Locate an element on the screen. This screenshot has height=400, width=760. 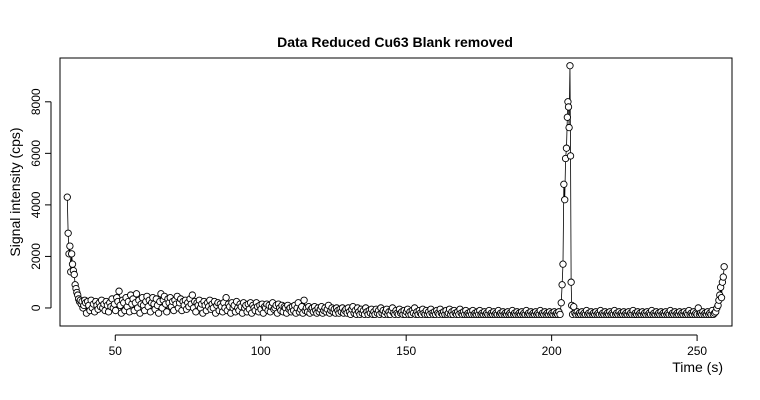
y-axis-label: Signal intensity (cps) is located at coordinates (15, 191).